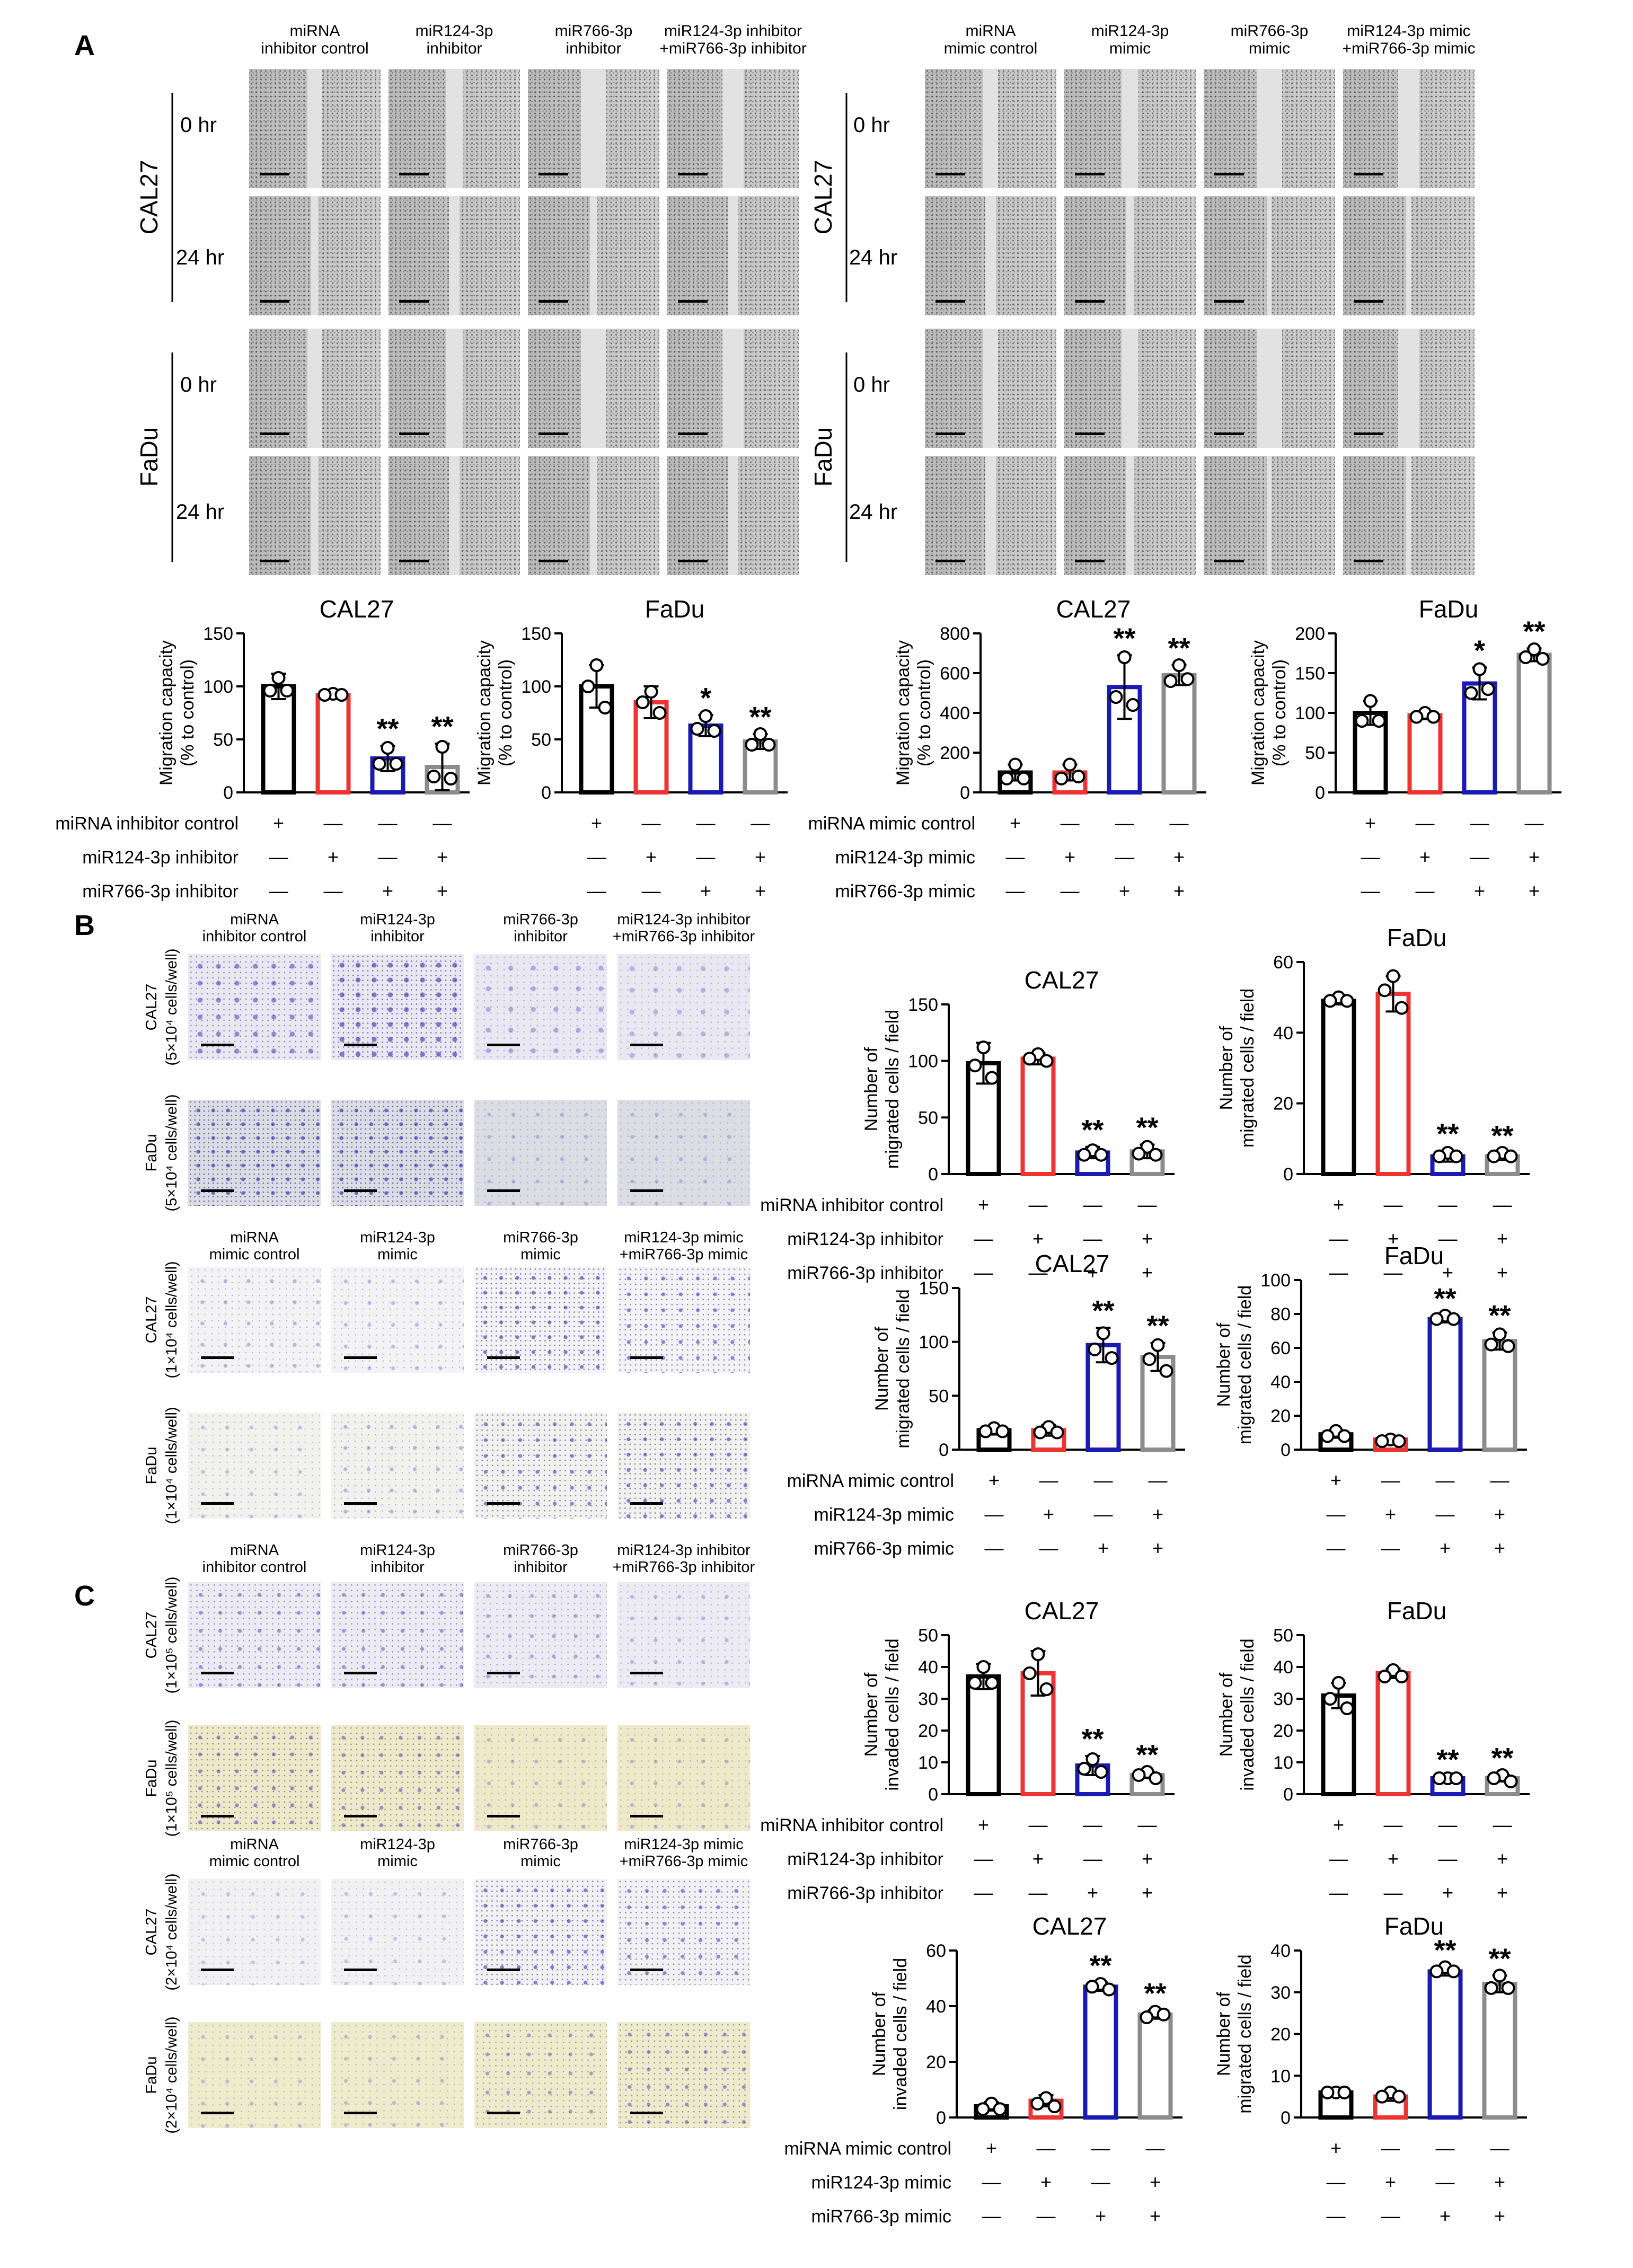 The height and width of the screenshot is (2268, 1633). What do you see at coordinates (171, 1778) in the screenshot?
I see `cell-density-label: (1×10⁵ cells/well)` at bounding box center [171, 1778].